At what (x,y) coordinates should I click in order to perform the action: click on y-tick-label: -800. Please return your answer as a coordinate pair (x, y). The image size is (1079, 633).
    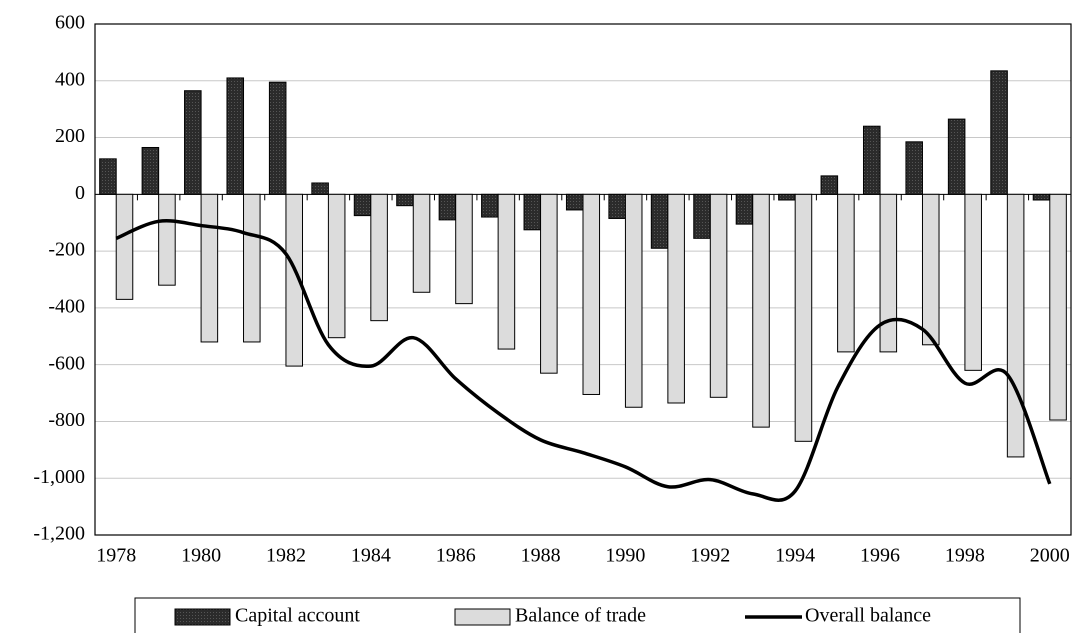
    Looking at the image, I should click on (66, 420).